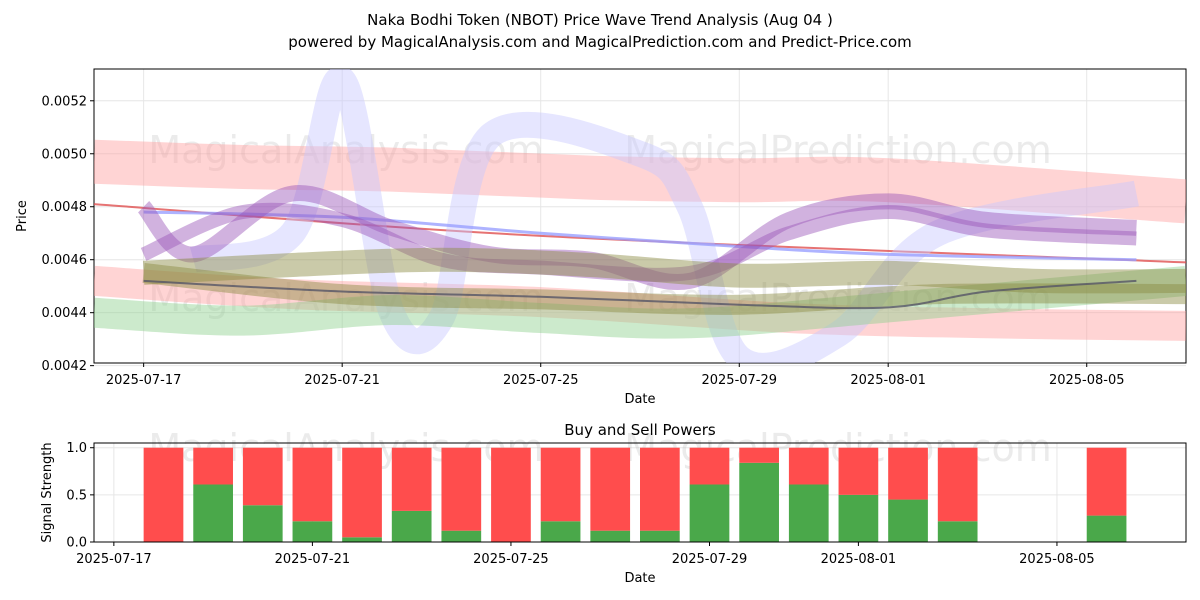  I want to click on power-xtick-label: 2025-08-05, so click(1057, 559).